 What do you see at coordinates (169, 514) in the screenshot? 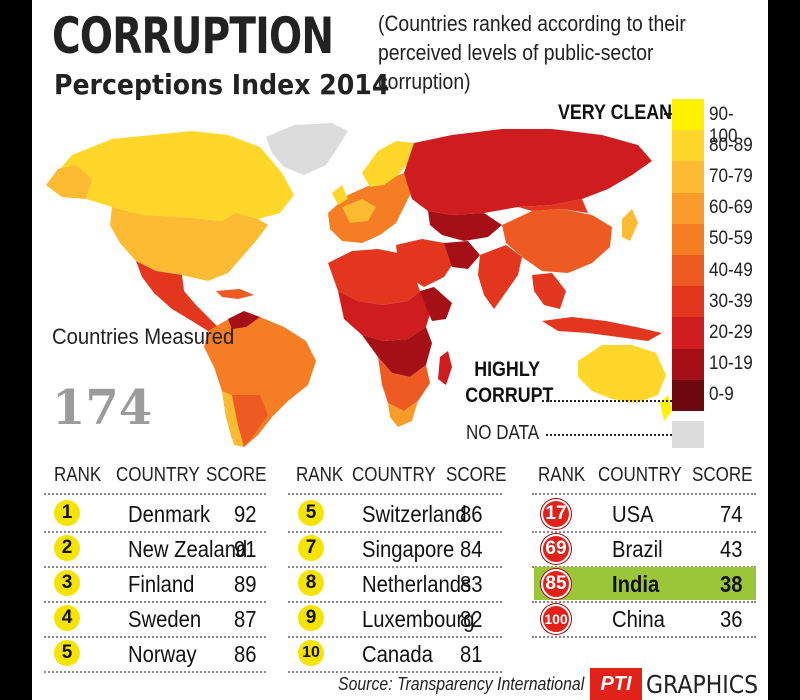
I see `country-name: Denmark` at bounding box center [169, 514].